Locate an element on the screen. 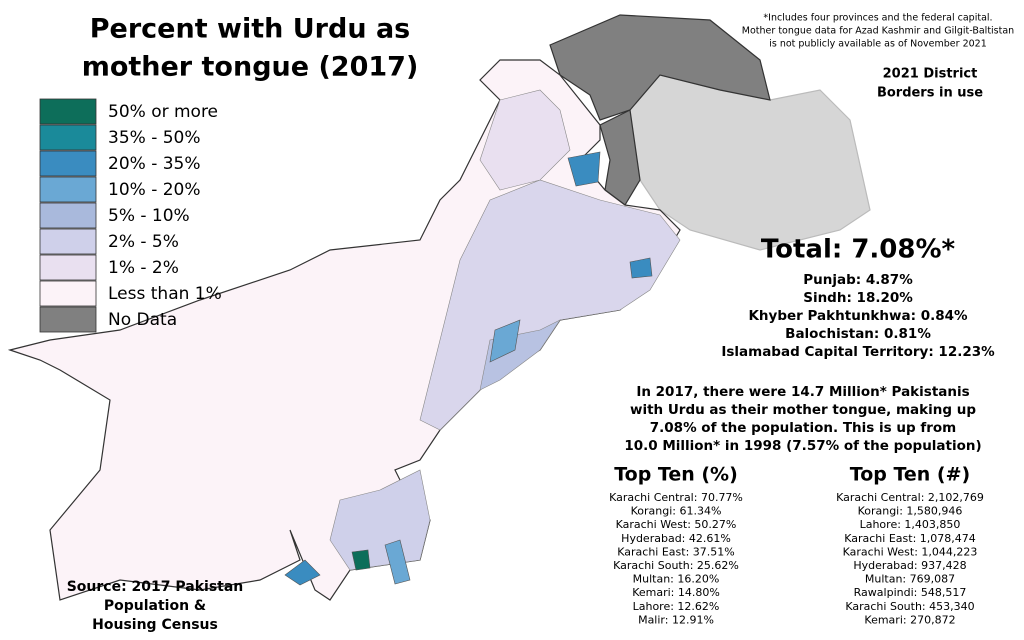 Image resolution: width=1024 pixels, height=640 pixels. region-punjab-south is located at coordinates (520, 355).